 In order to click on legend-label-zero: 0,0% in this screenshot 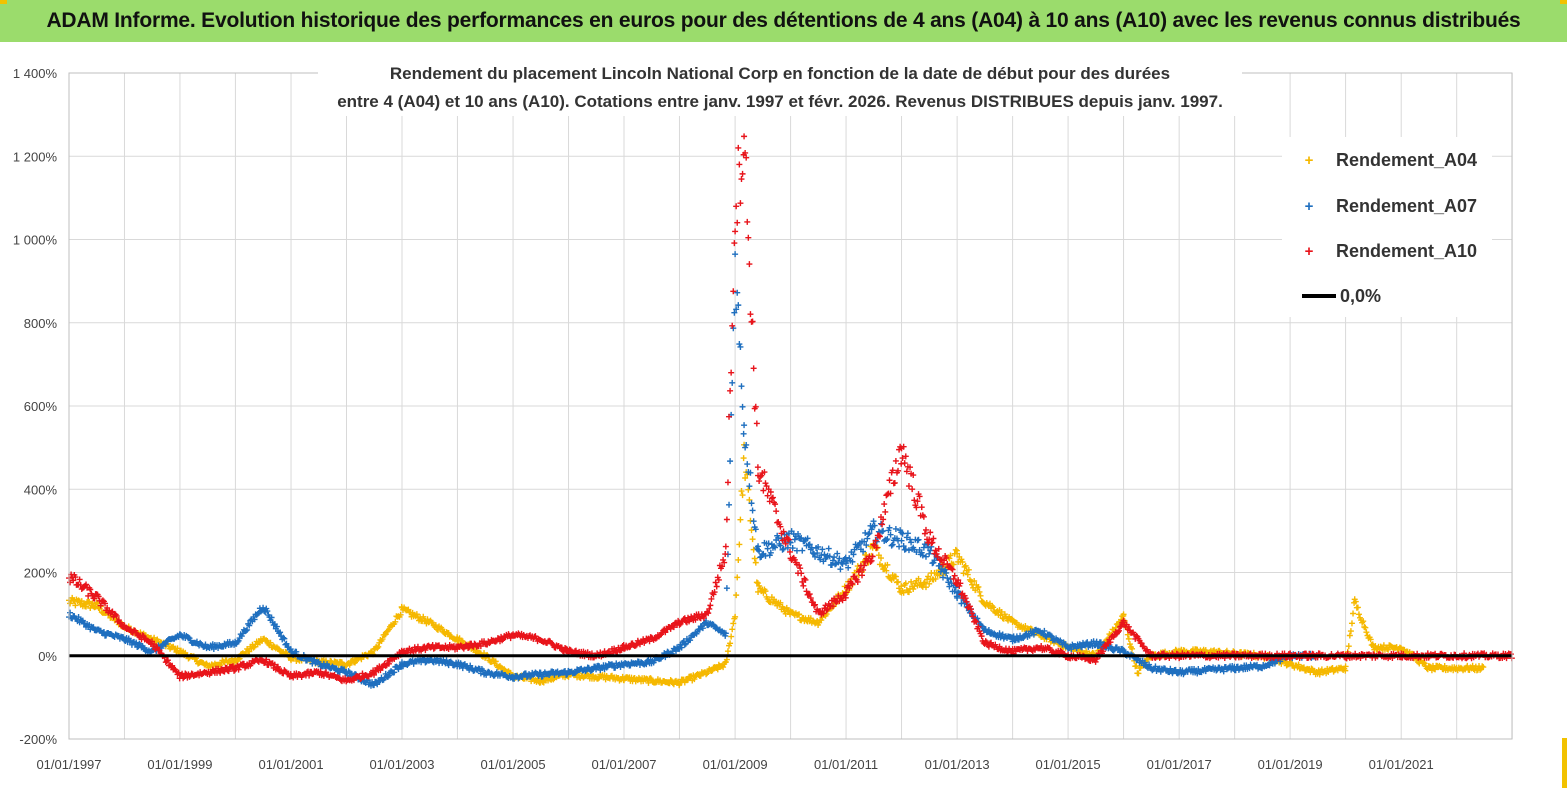, I will do `click(1361, 295)`.